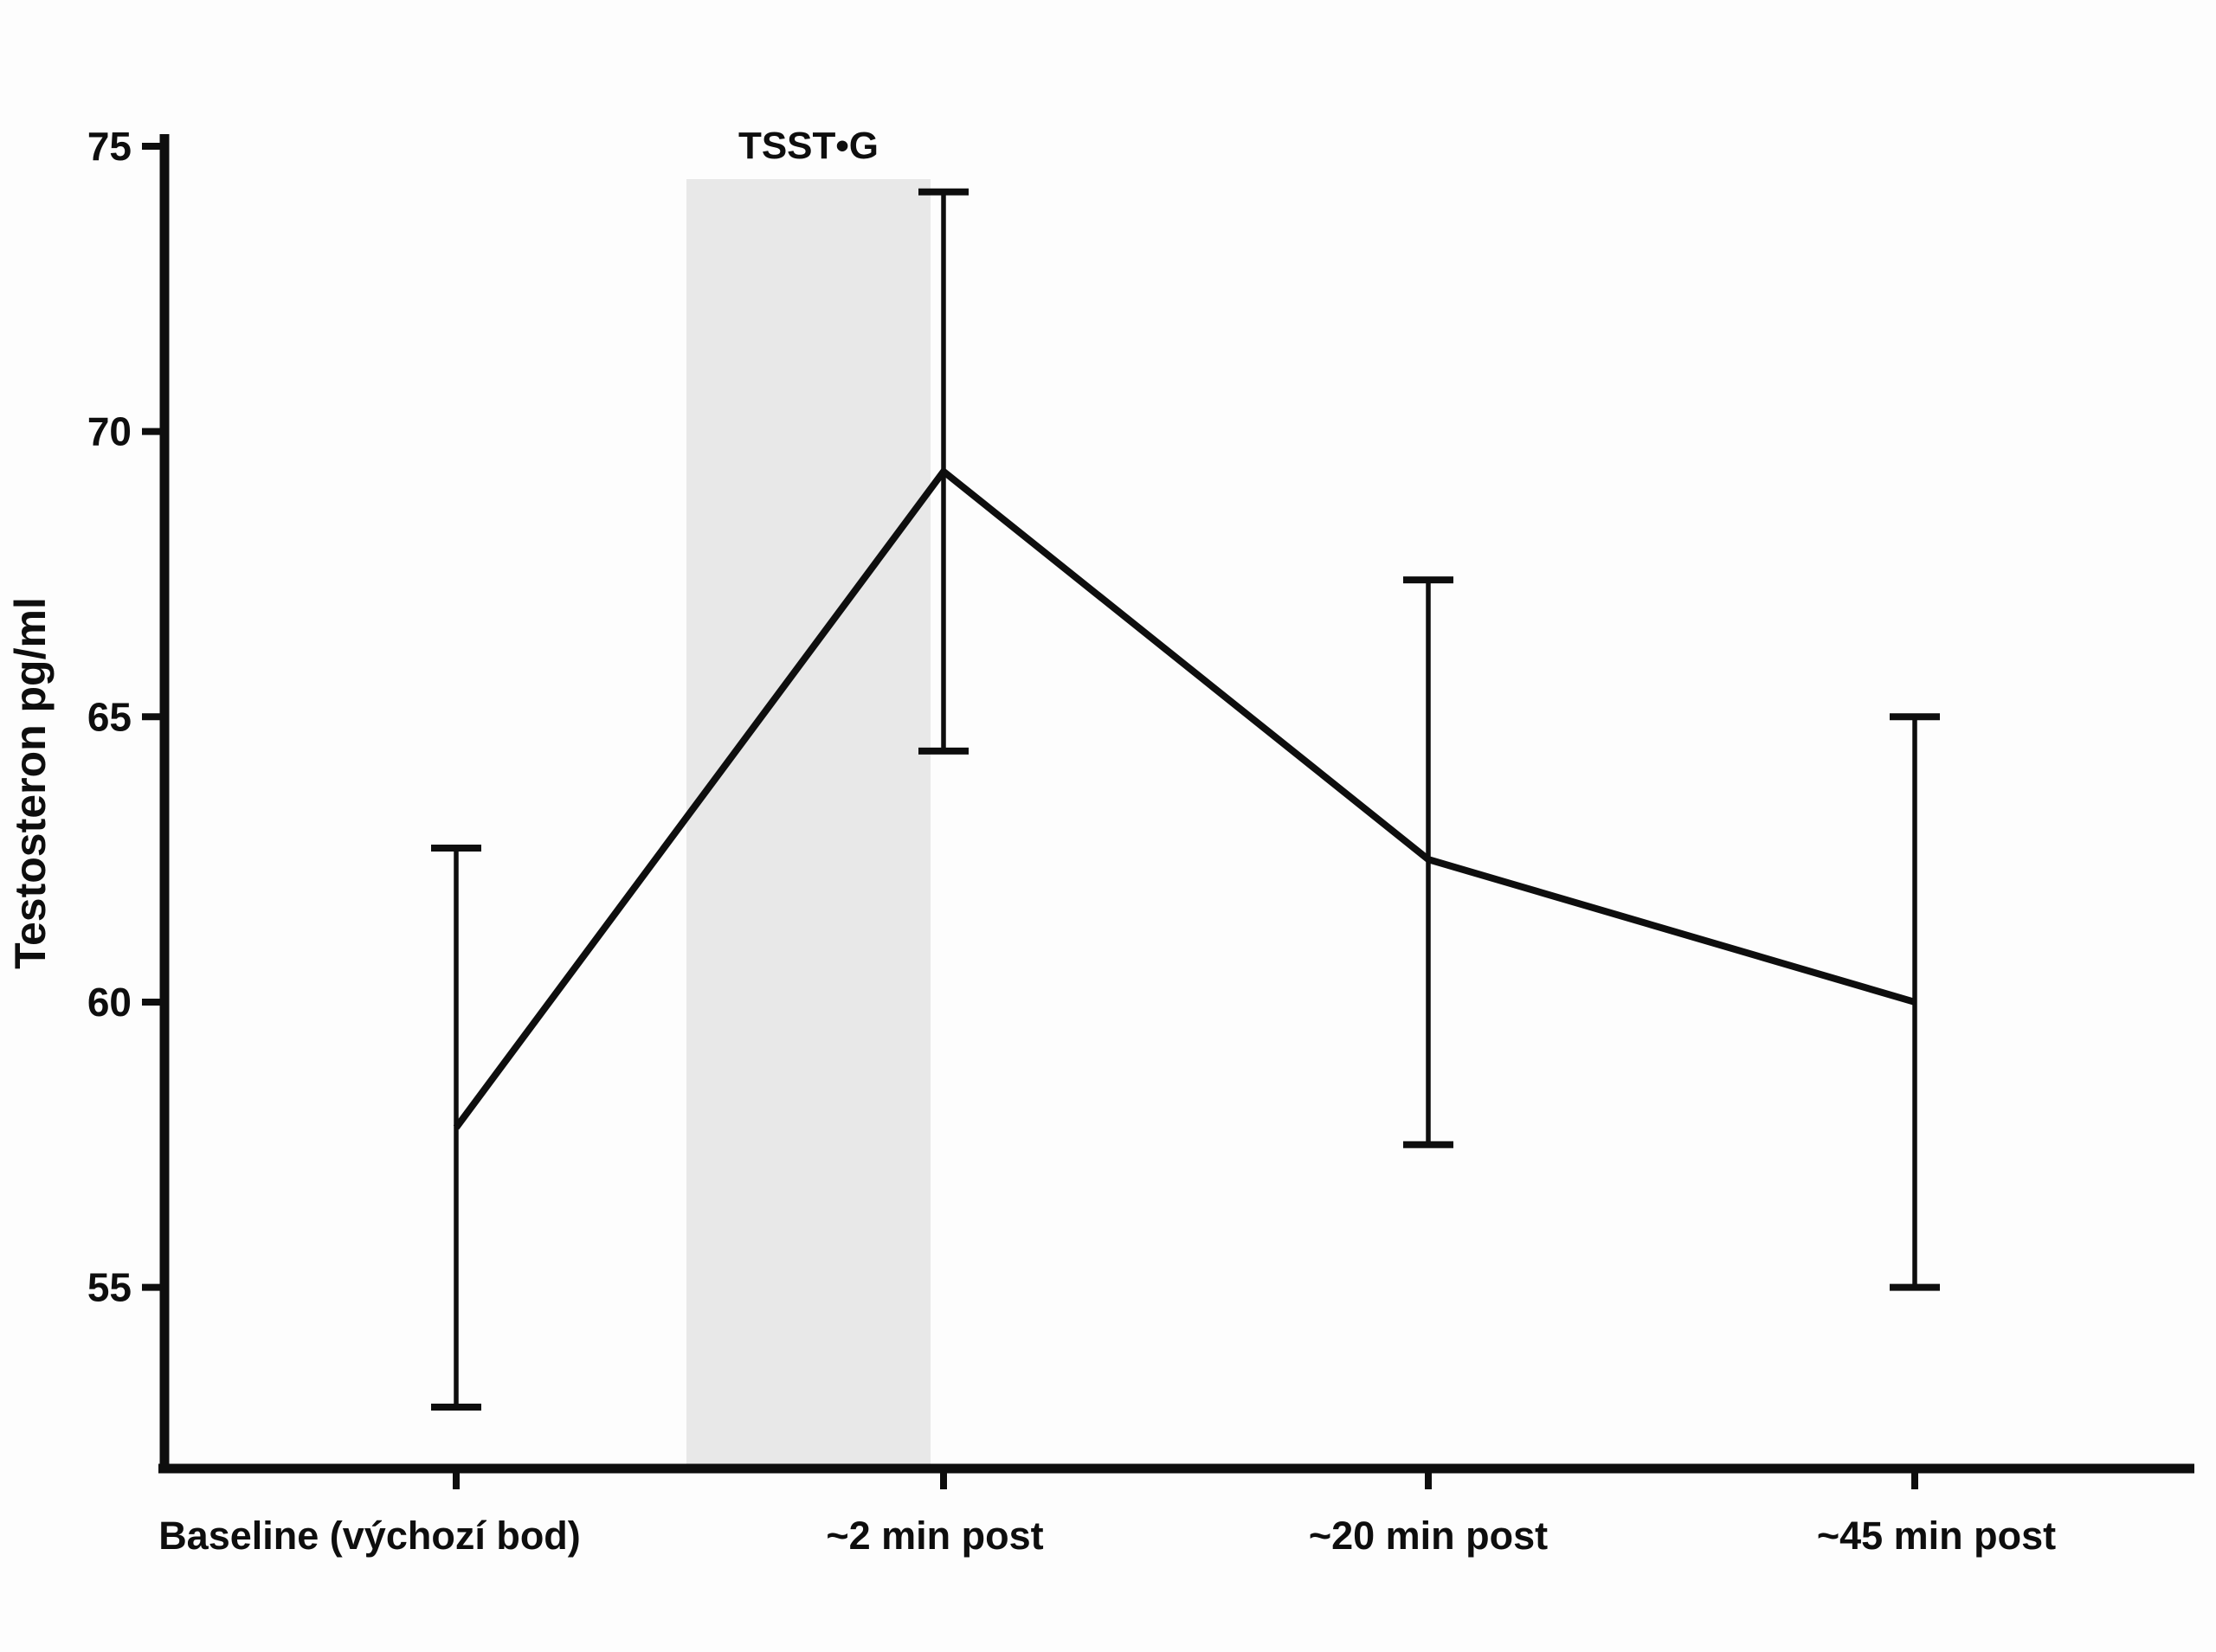  What do you see at coordinates (934, 1536) in the screenshot?
I see `x-category-label: ~2 min post` at bounding box center [934, 1536].